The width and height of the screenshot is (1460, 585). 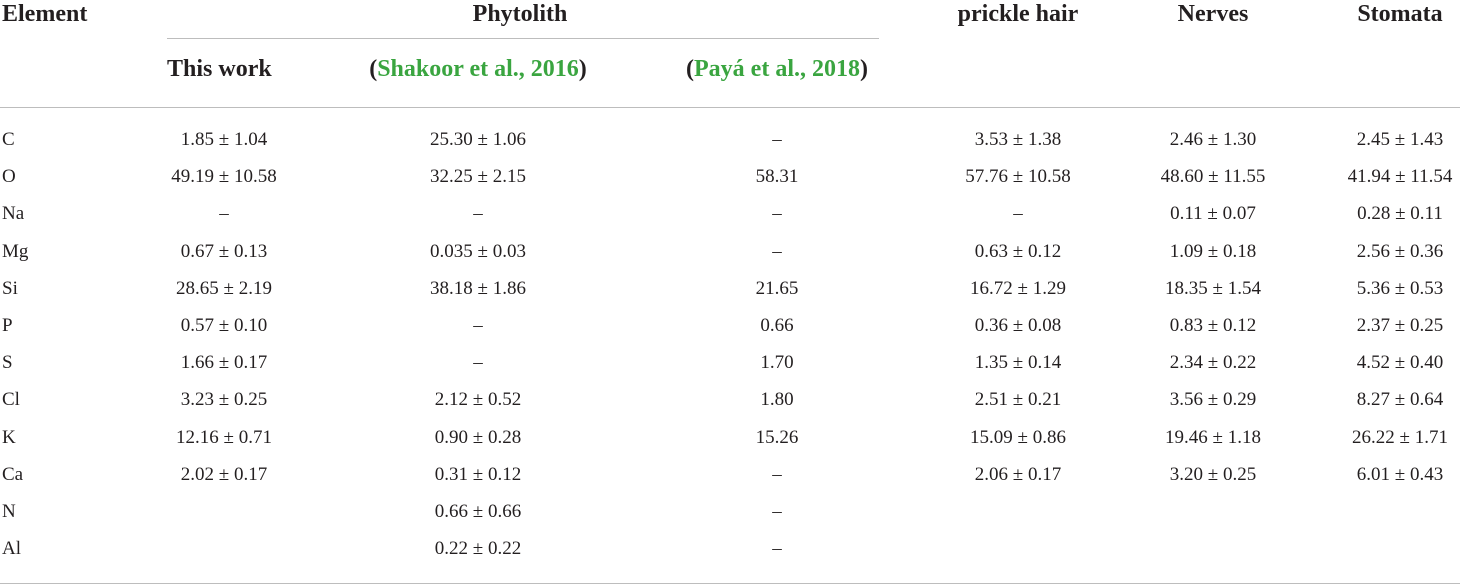 I want to click on cell-shakoor: 0.90 ± 0.28, so click(x=478, y=437).